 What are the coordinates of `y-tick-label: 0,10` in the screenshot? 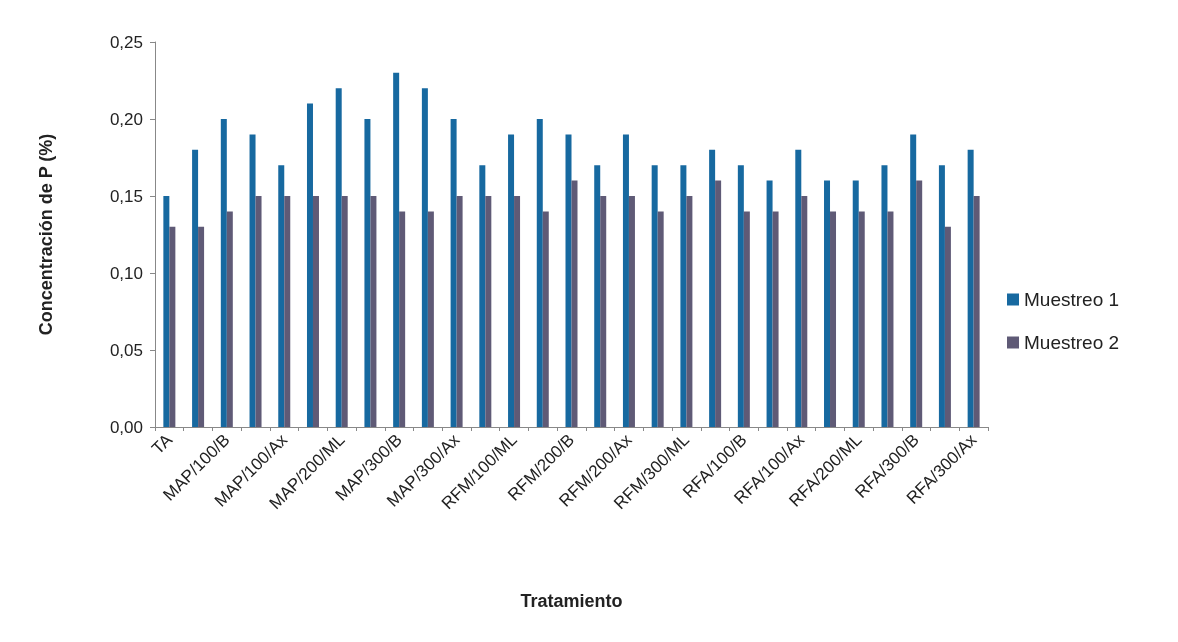 It's located at (126, 273).